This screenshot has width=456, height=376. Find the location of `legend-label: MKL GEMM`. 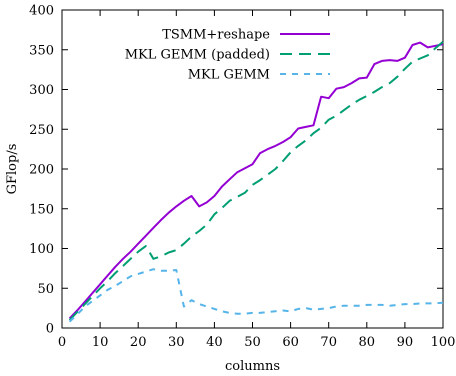

legend-label: MKL GEMM is located at coordinates (229, 75).